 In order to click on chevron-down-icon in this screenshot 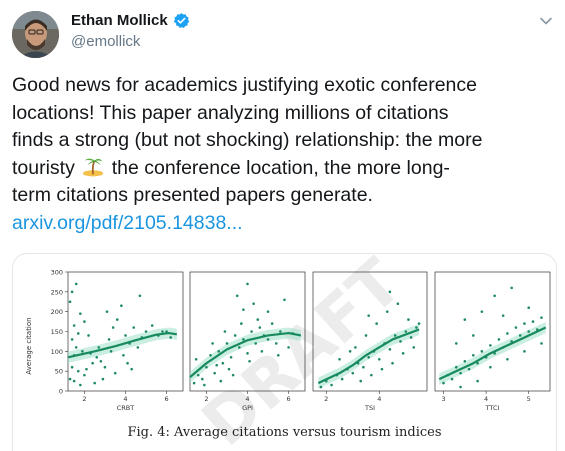, I will do `click(546, 21)`.